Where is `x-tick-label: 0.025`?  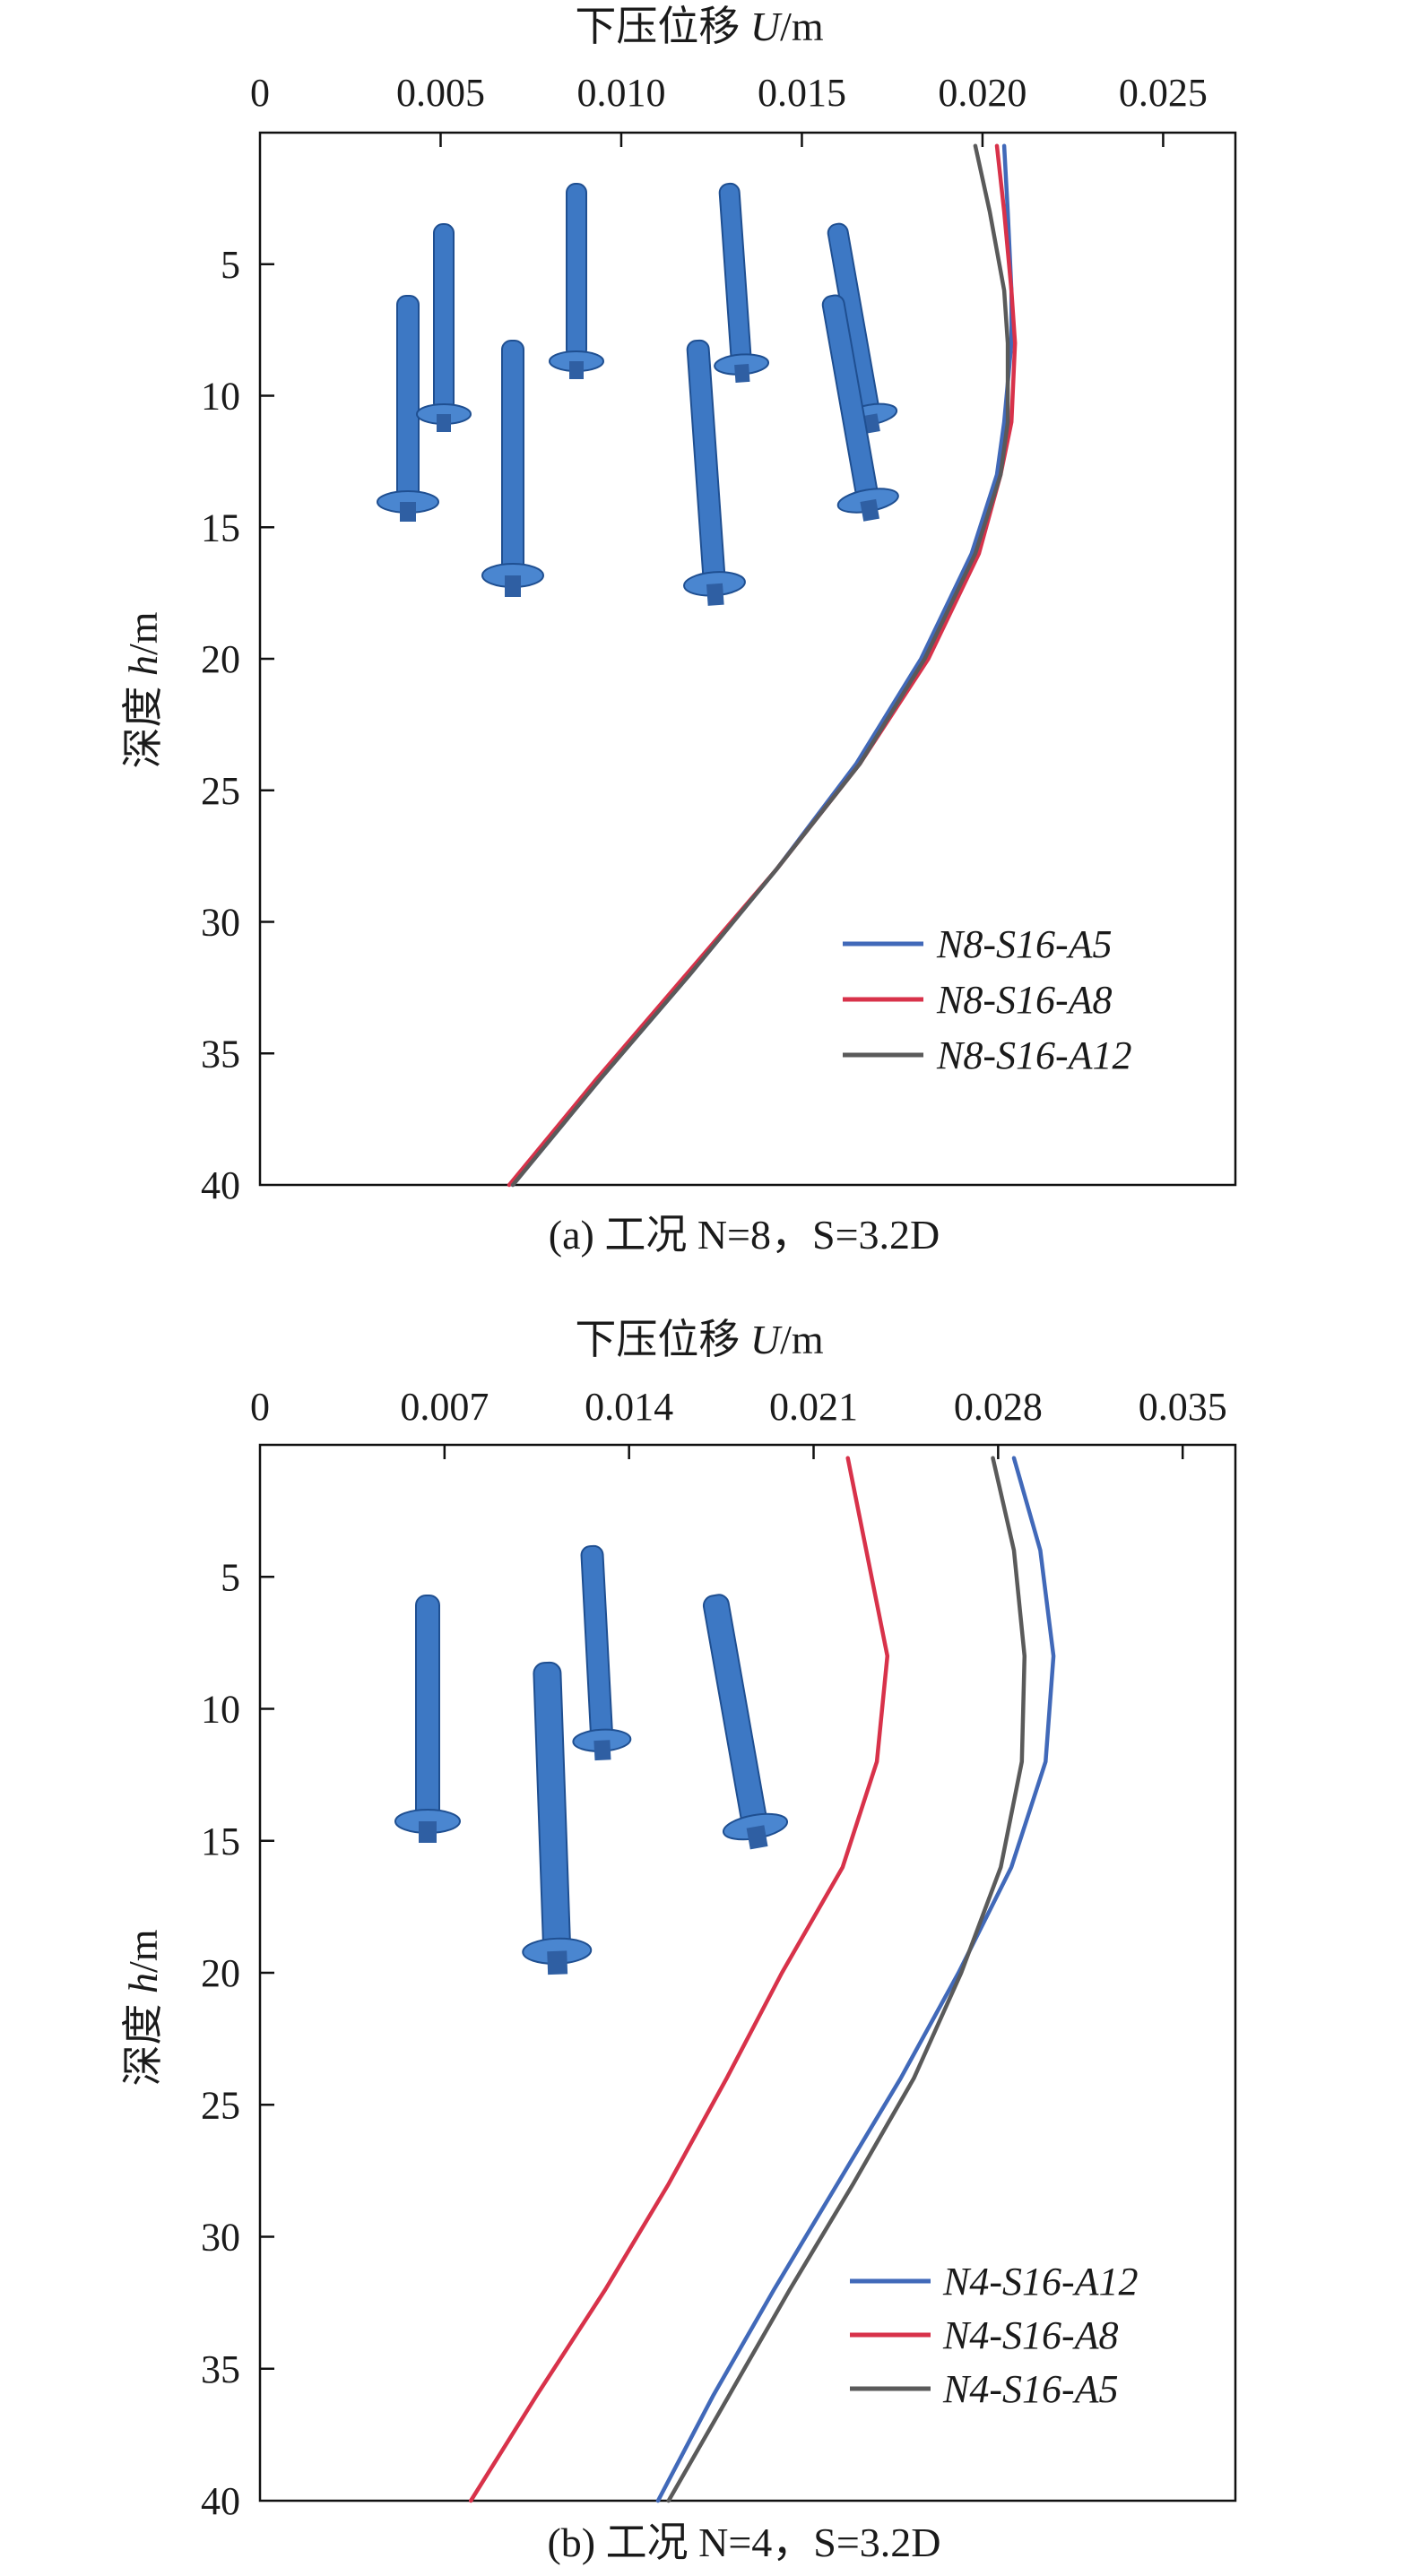
x-tick-label: 0.025 is located at coordinates (1163, 93).